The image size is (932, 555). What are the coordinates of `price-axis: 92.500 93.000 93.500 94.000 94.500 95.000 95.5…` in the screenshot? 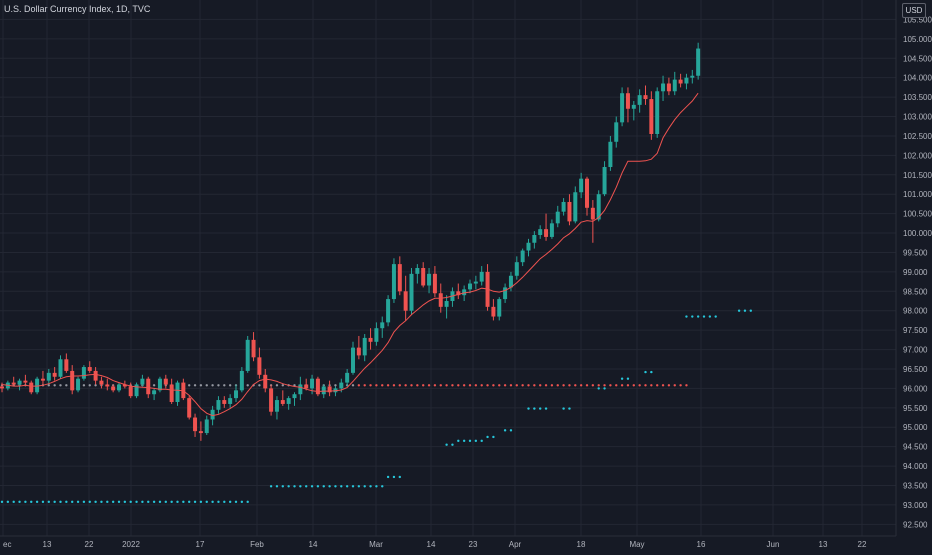 It's located at (917, 272).